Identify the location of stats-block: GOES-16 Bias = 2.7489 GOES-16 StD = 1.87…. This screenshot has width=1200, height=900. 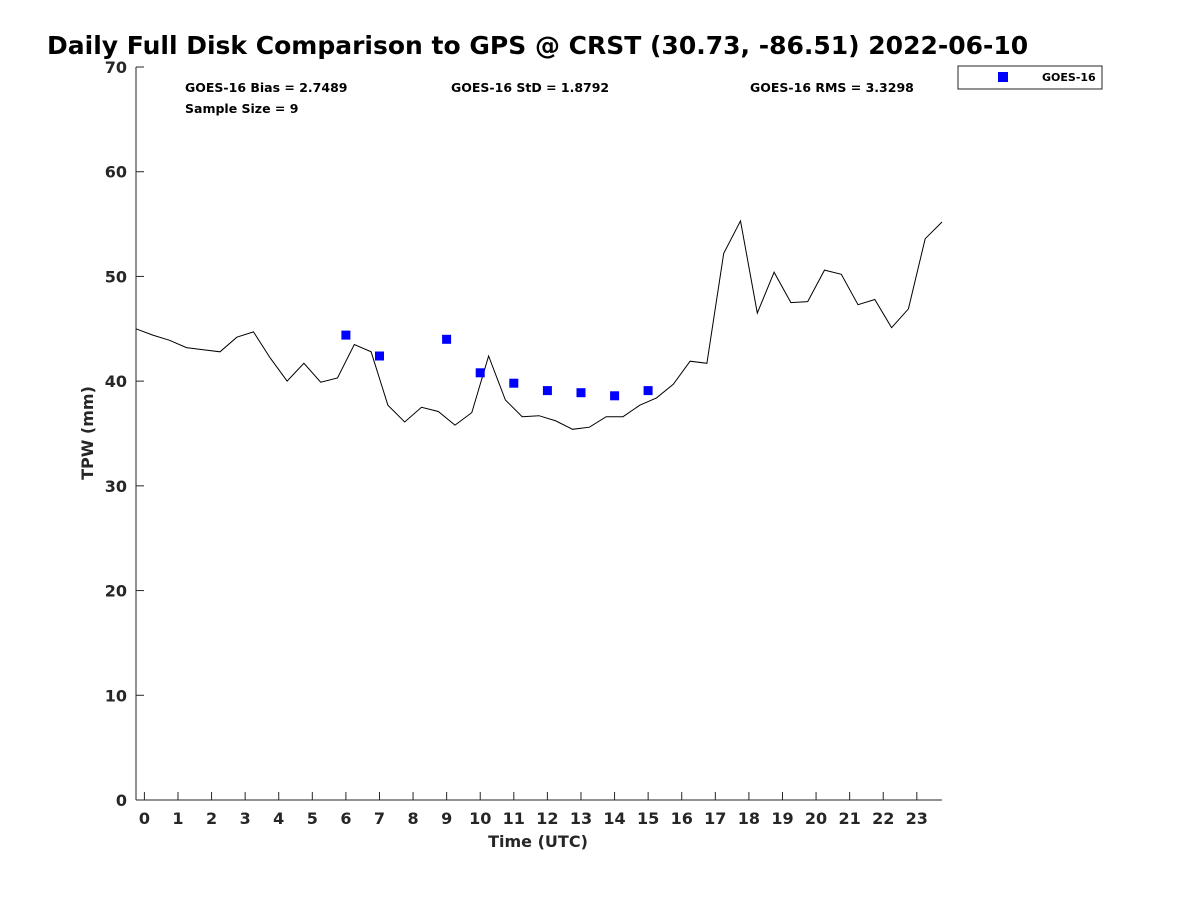
(549, 98).